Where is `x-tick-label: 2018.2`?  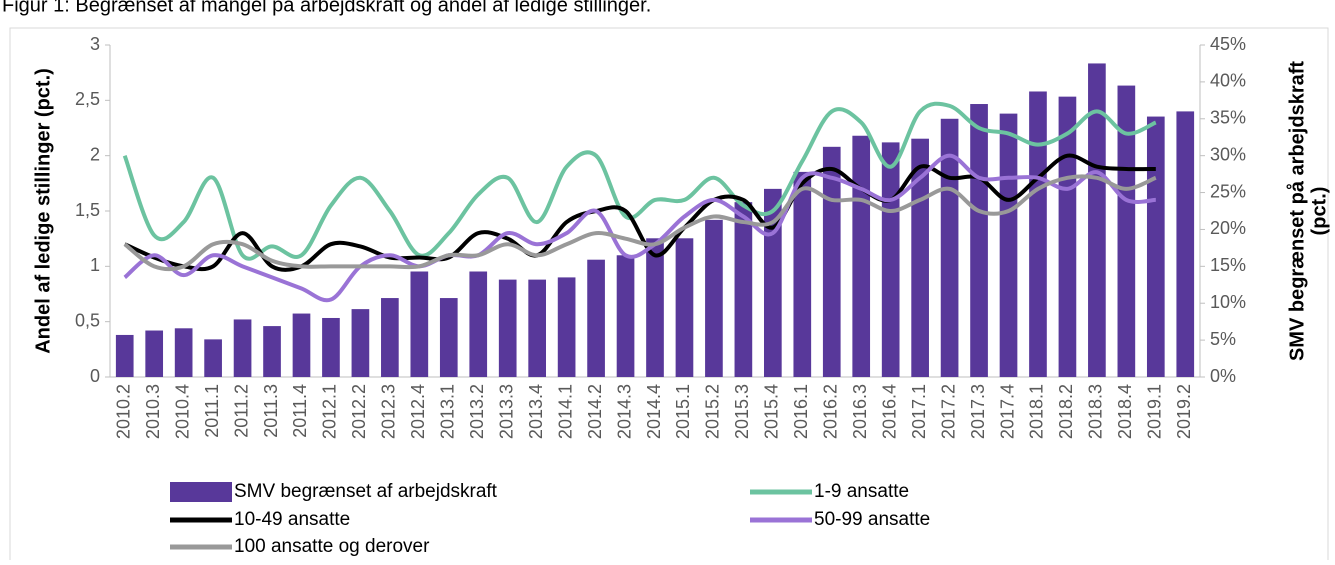 x-tick-label: 2018.2 is located at coordinates (1066, 411).